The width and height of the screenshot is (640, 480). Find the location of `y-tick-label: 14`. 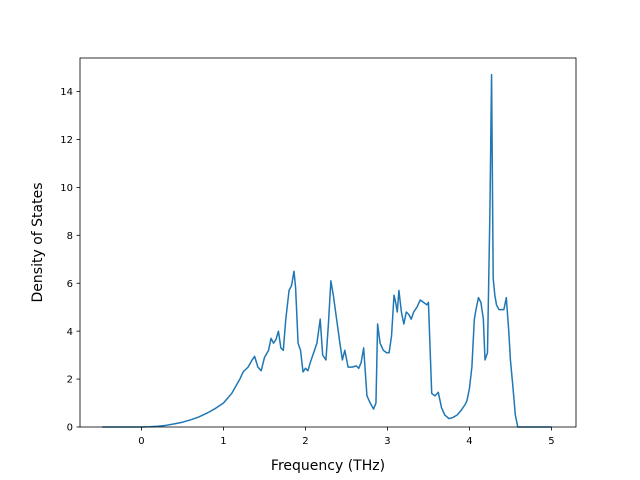

y-tick-label: 14 is located at coordinates (66, 92).